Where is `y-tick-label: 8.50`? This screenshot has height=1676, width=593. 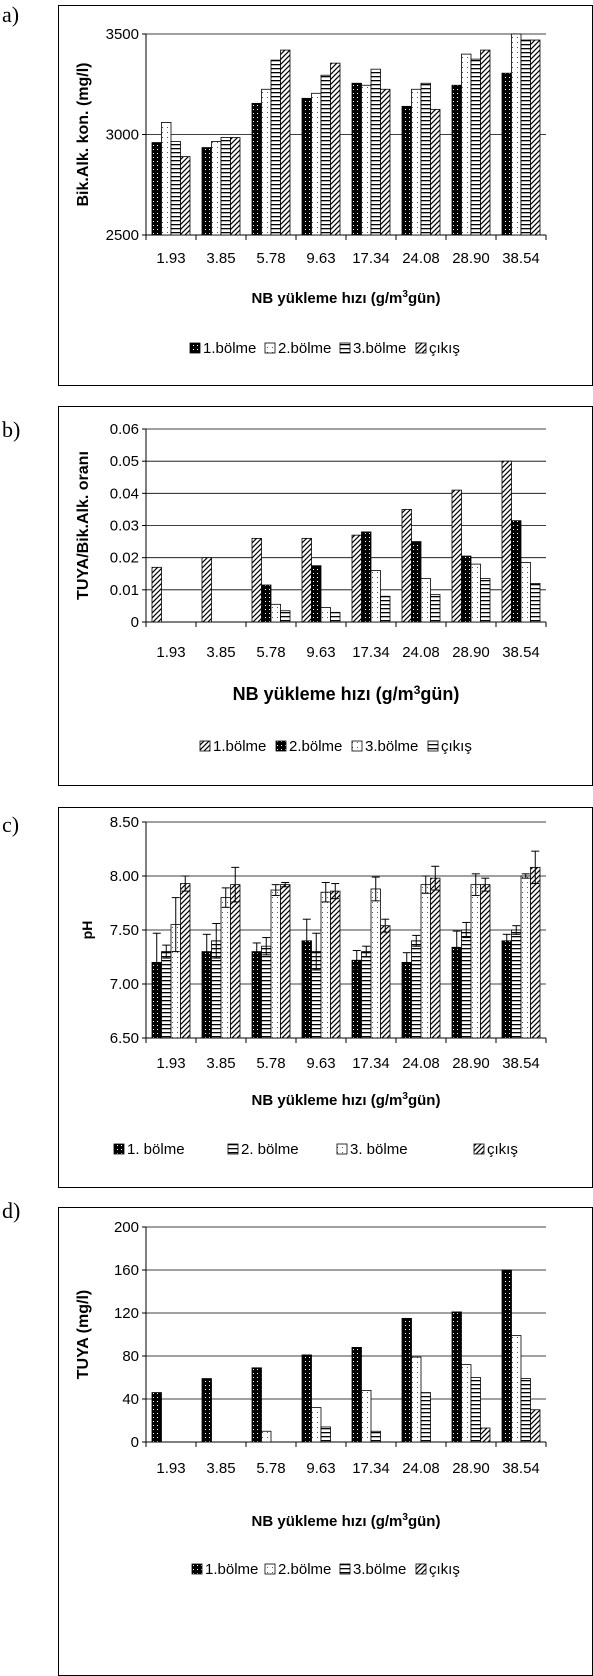 y-tick-label: 8.50 is located at coordinates (124, 822).